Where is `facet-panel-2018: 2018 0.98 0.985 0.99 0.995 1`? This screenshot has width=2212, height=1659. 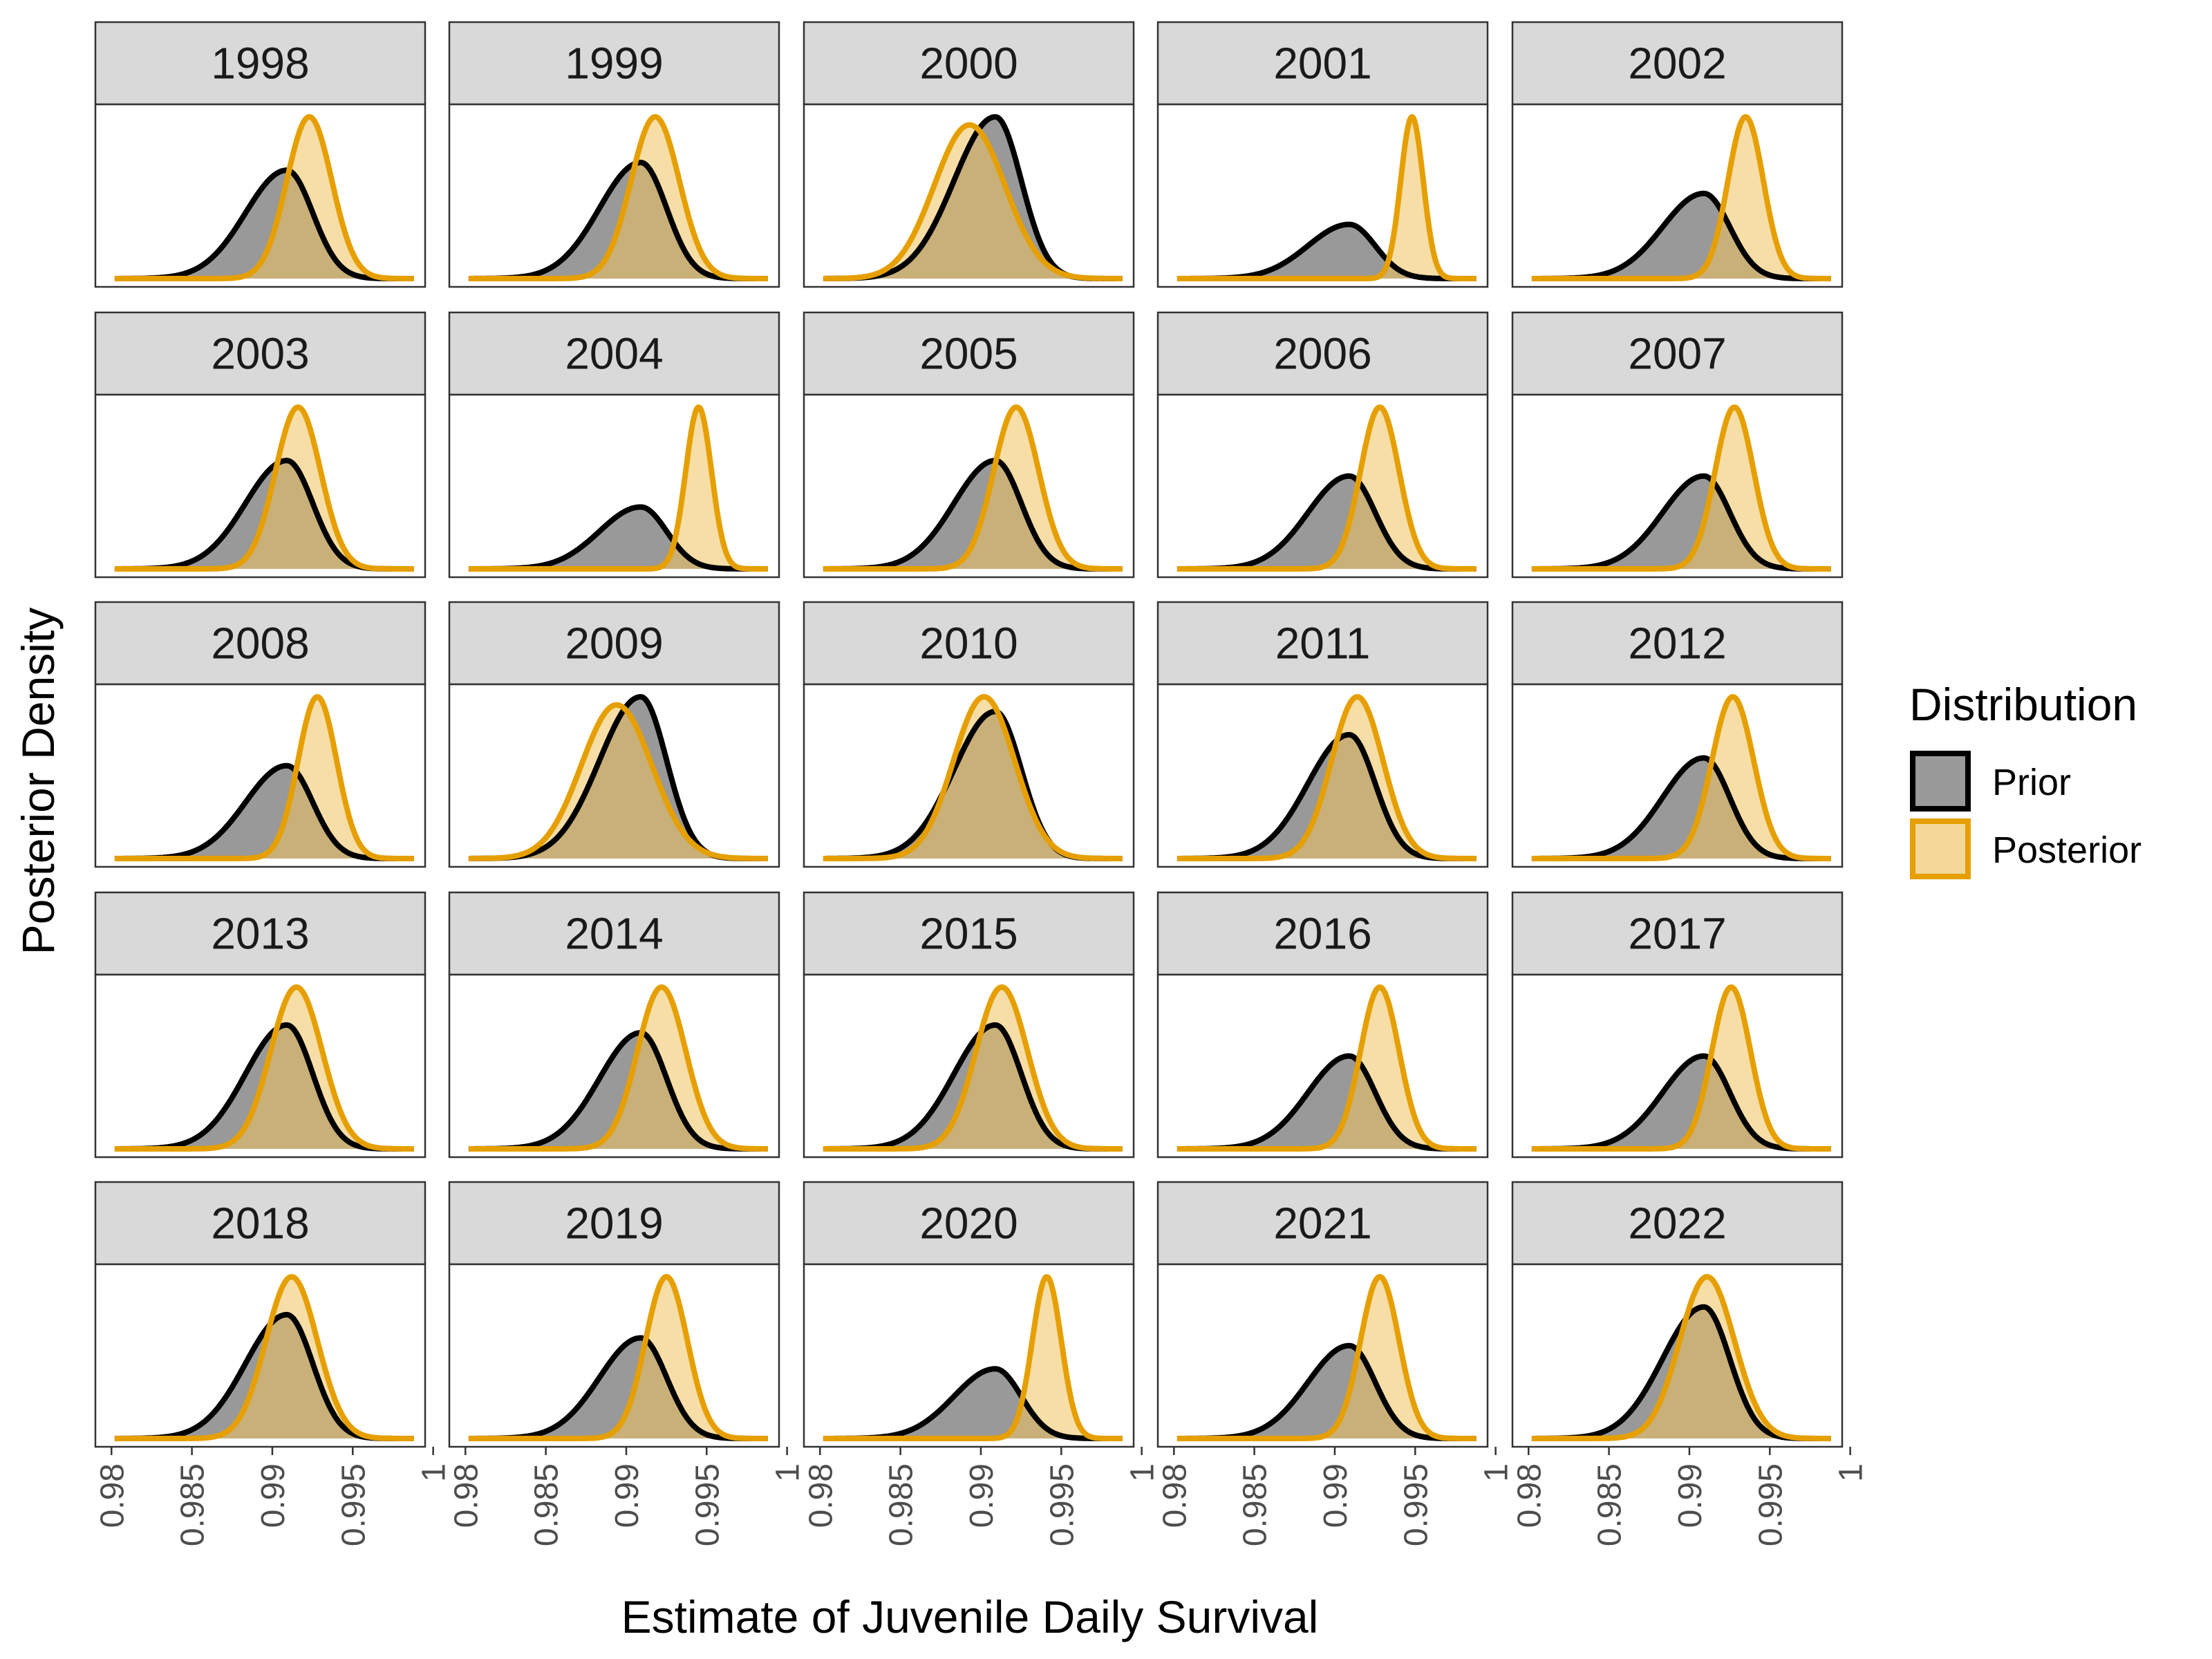 facet-panel-2018: 2018 0.98 0.985 0.99 0.995 1 is located at coordinates (273, 1363).